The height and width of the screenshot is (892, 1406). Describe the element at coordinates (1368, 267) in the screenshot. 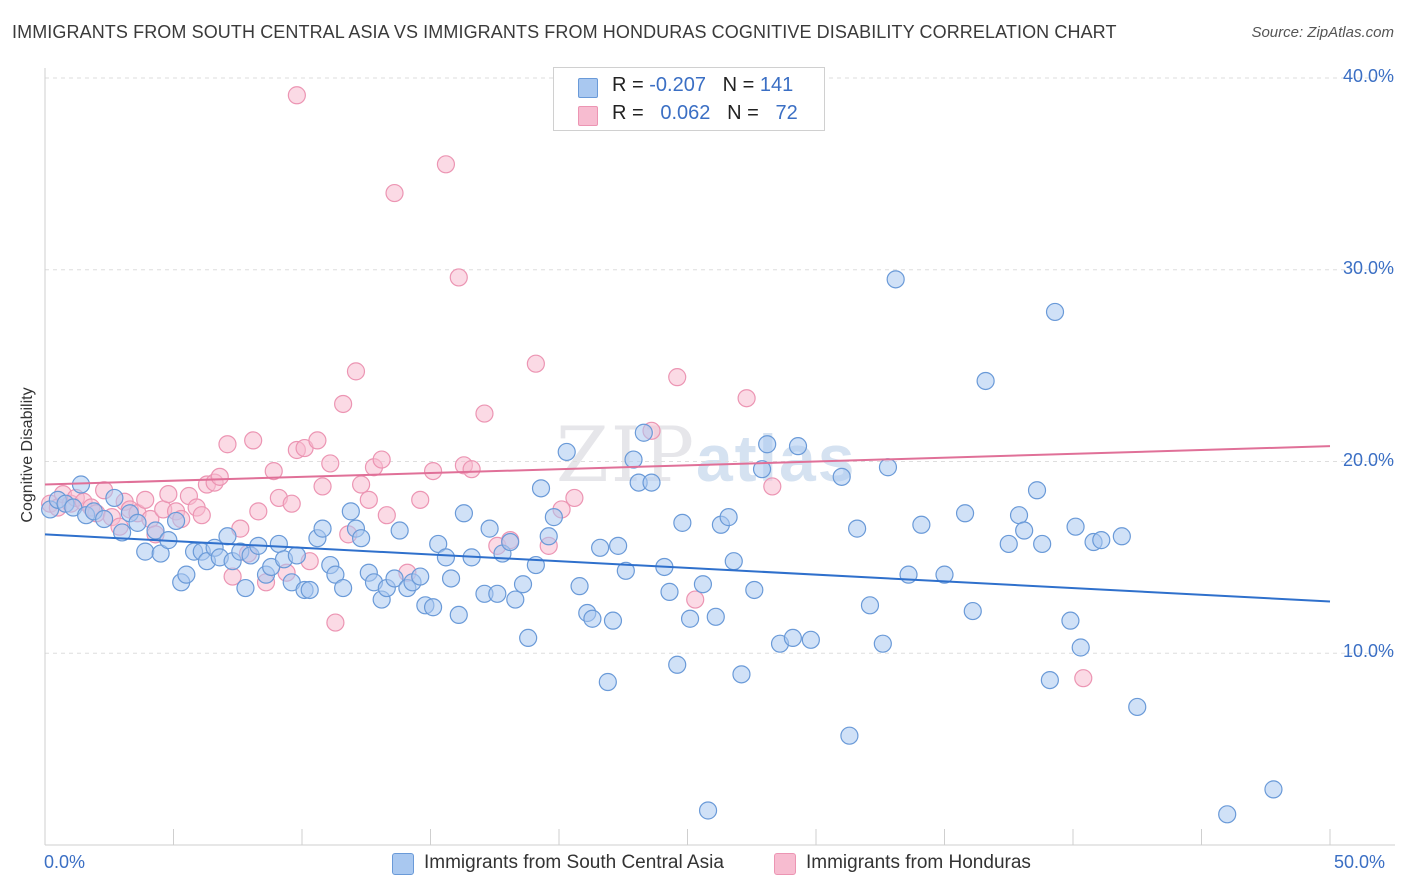

I see `y-tick-label: 30.0%` at that location.